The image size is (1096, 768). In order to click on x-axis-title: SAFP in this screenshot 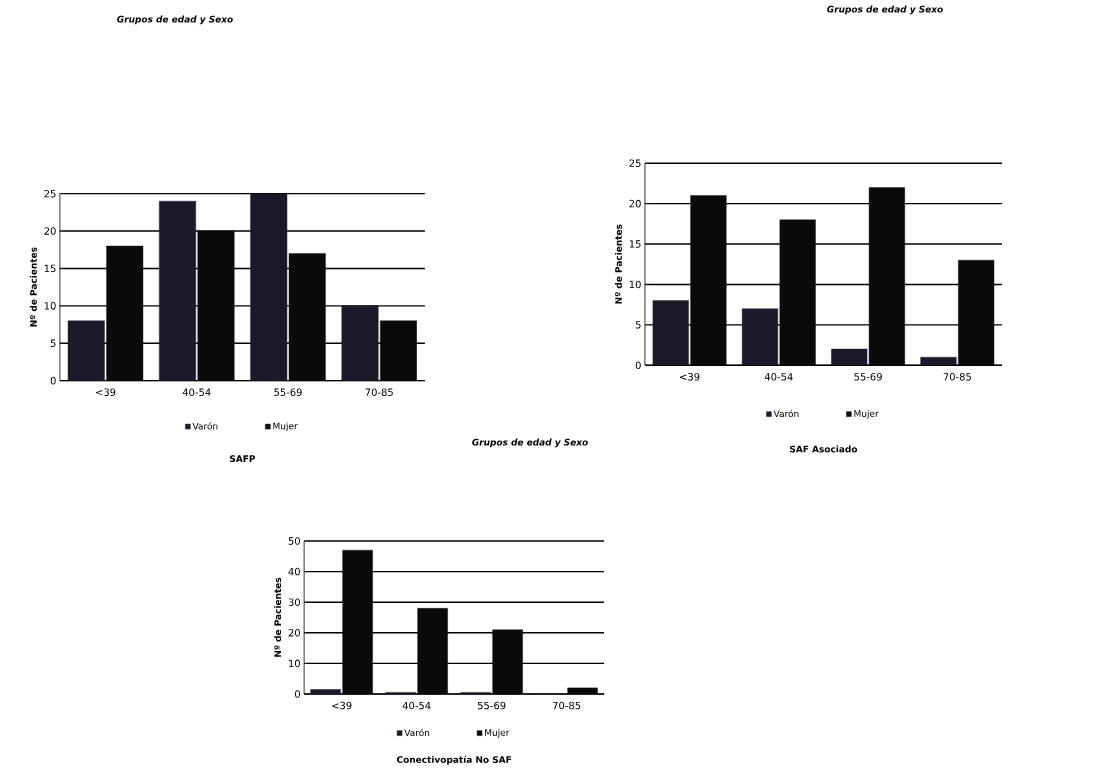, I will do `click(242, 459)`.